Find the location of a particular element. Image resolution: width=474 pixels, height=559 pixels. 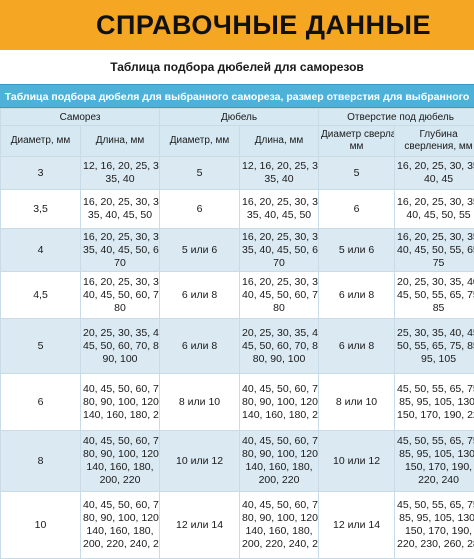

cell-line: 95, 105 is located at coordinates (435, 359).